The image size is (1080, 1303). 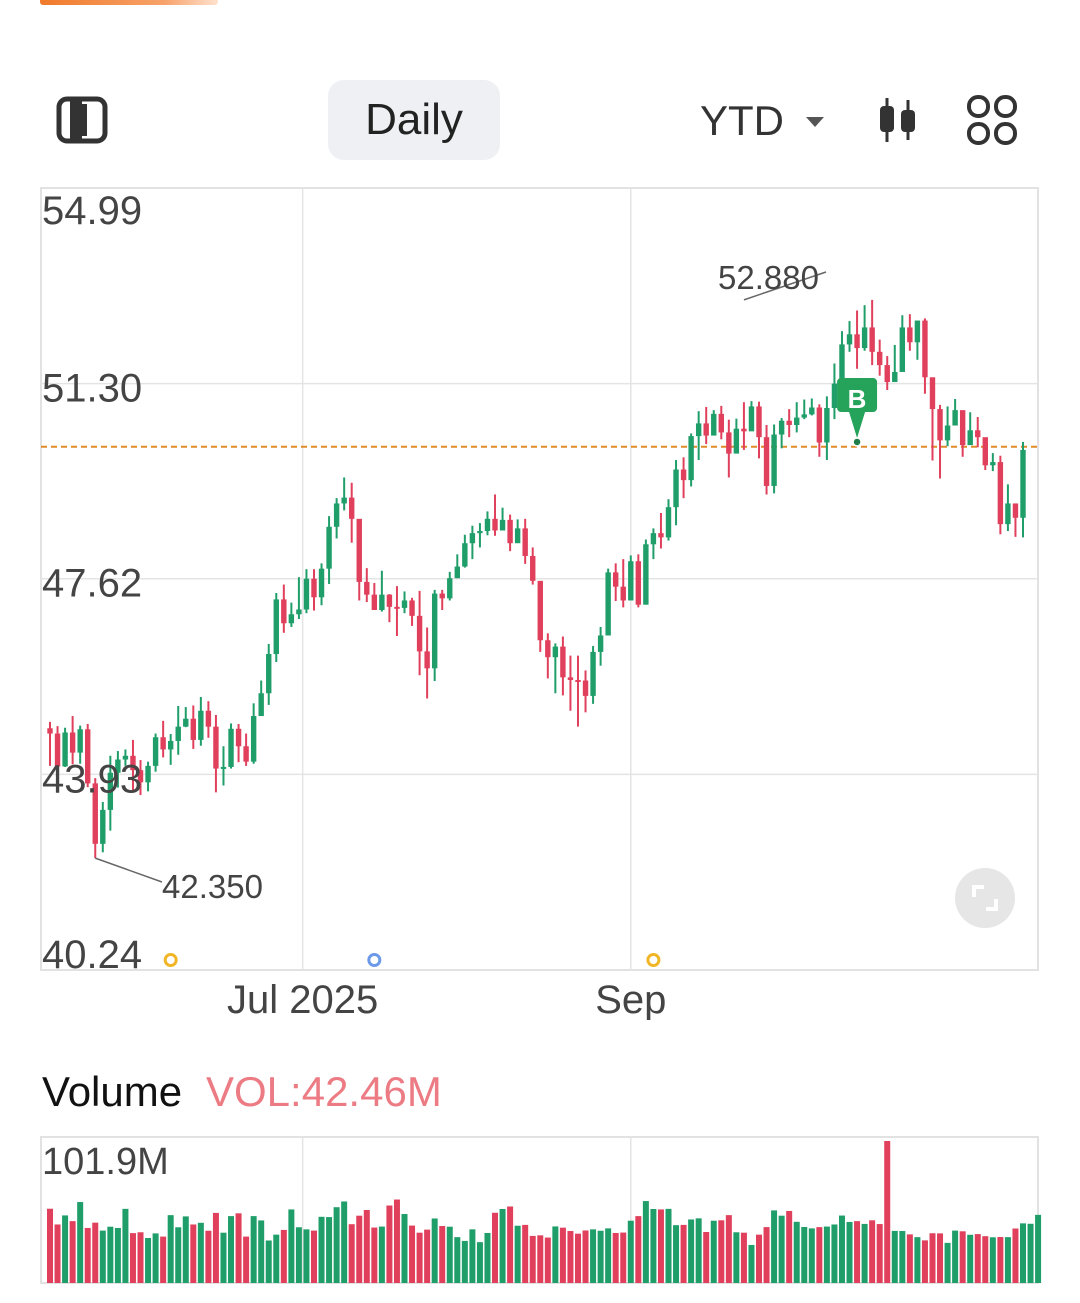 What do you see at coordinates (544, 1212) in the screenshot?
I see `volume-bars` at bounding box center [544, 1212].